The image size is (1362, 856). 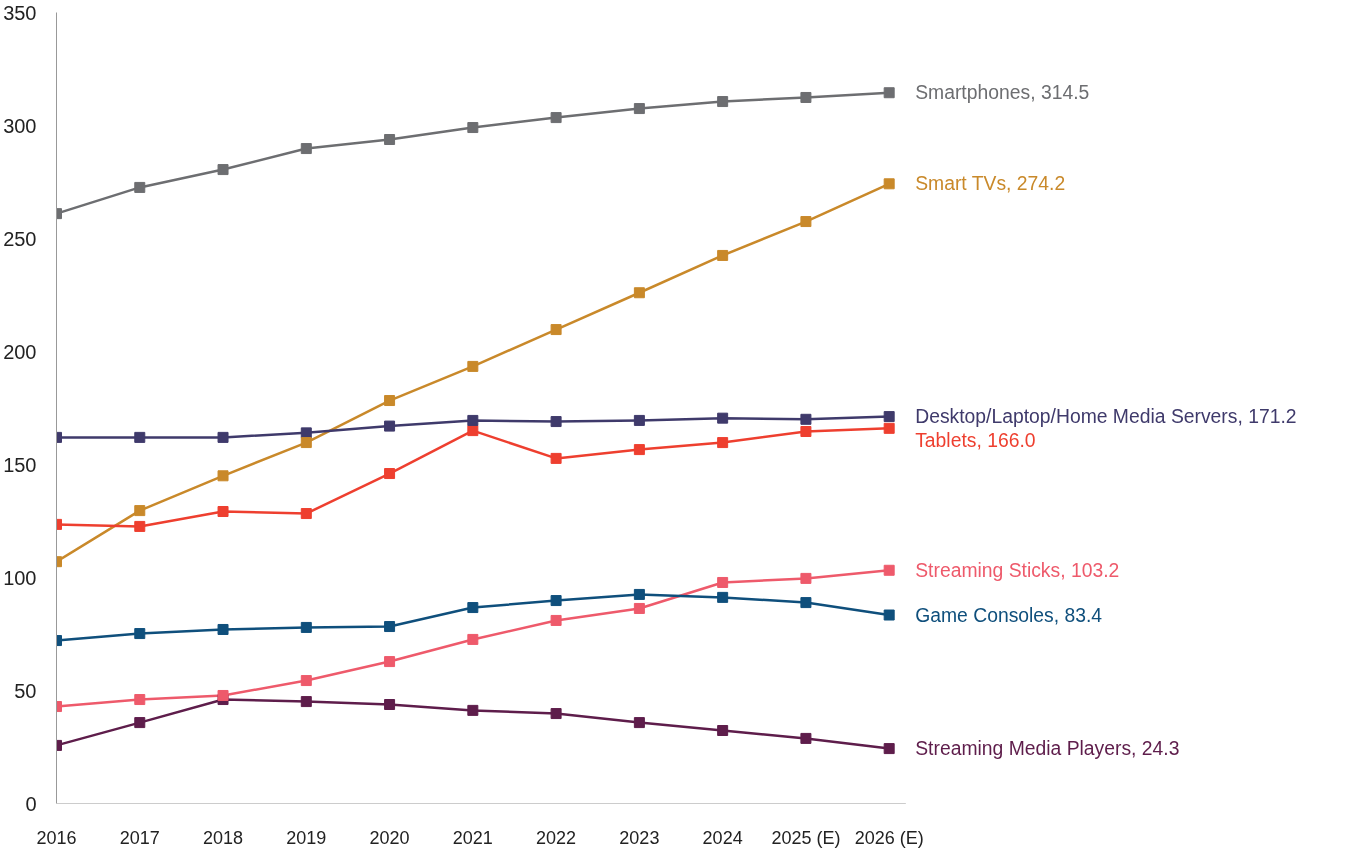 What do you see at coordinates (975, 441) in the screenshot?
I see `annotation: Tablets, 166.0` at bounding box center [975, 441].